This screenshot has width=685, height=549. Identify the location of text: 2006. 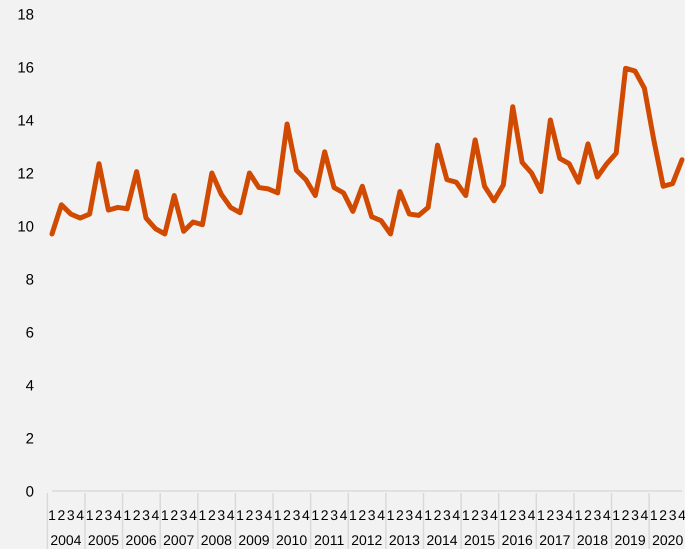
(141, 540).